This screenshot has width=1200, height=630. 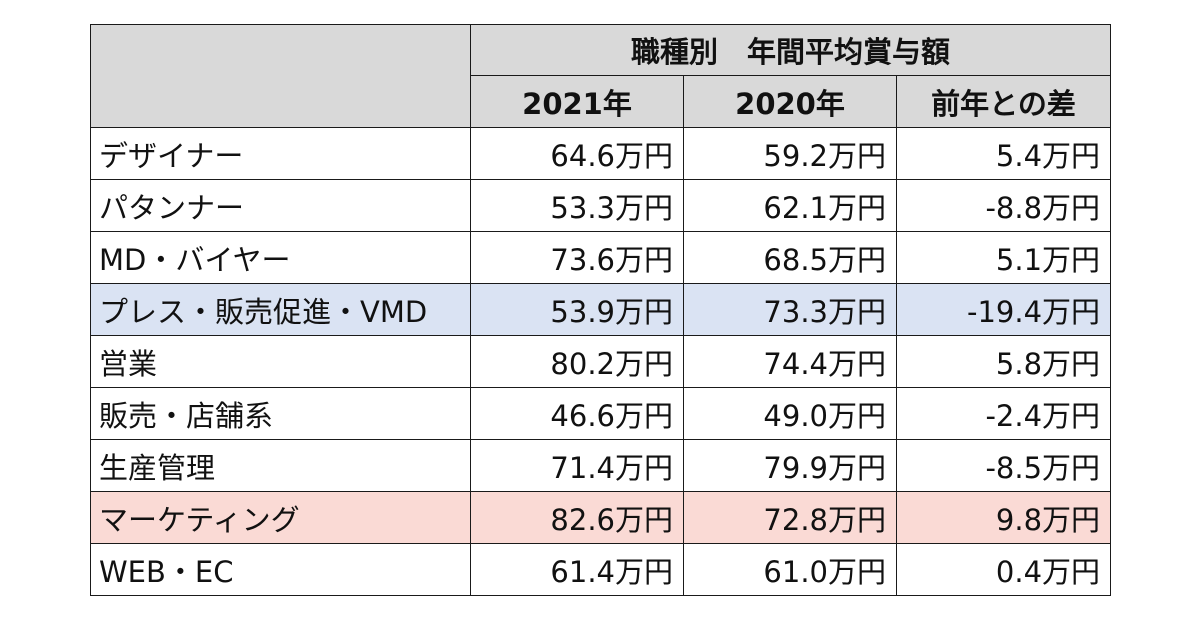 I want to click on value-2021-cell: 53.9万円, so click(x=577, y=309).